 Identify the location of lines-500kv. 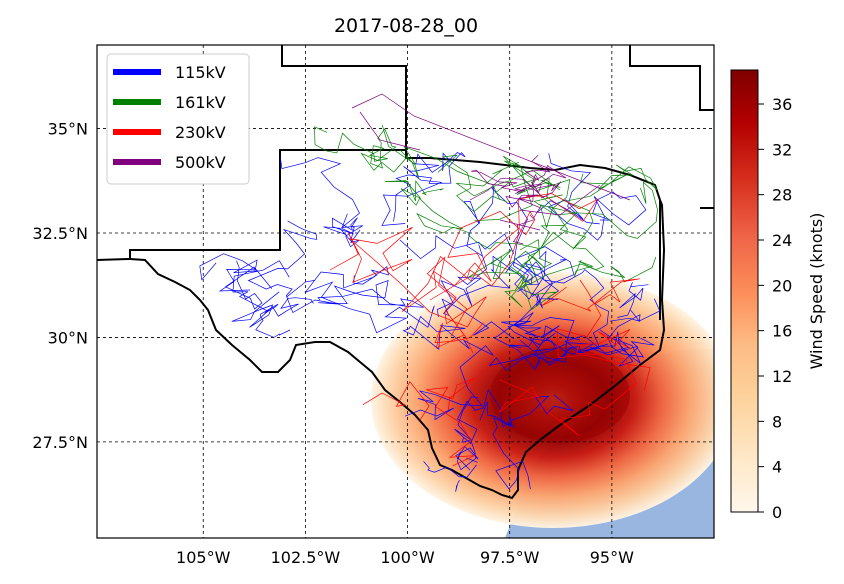
(491, 169).